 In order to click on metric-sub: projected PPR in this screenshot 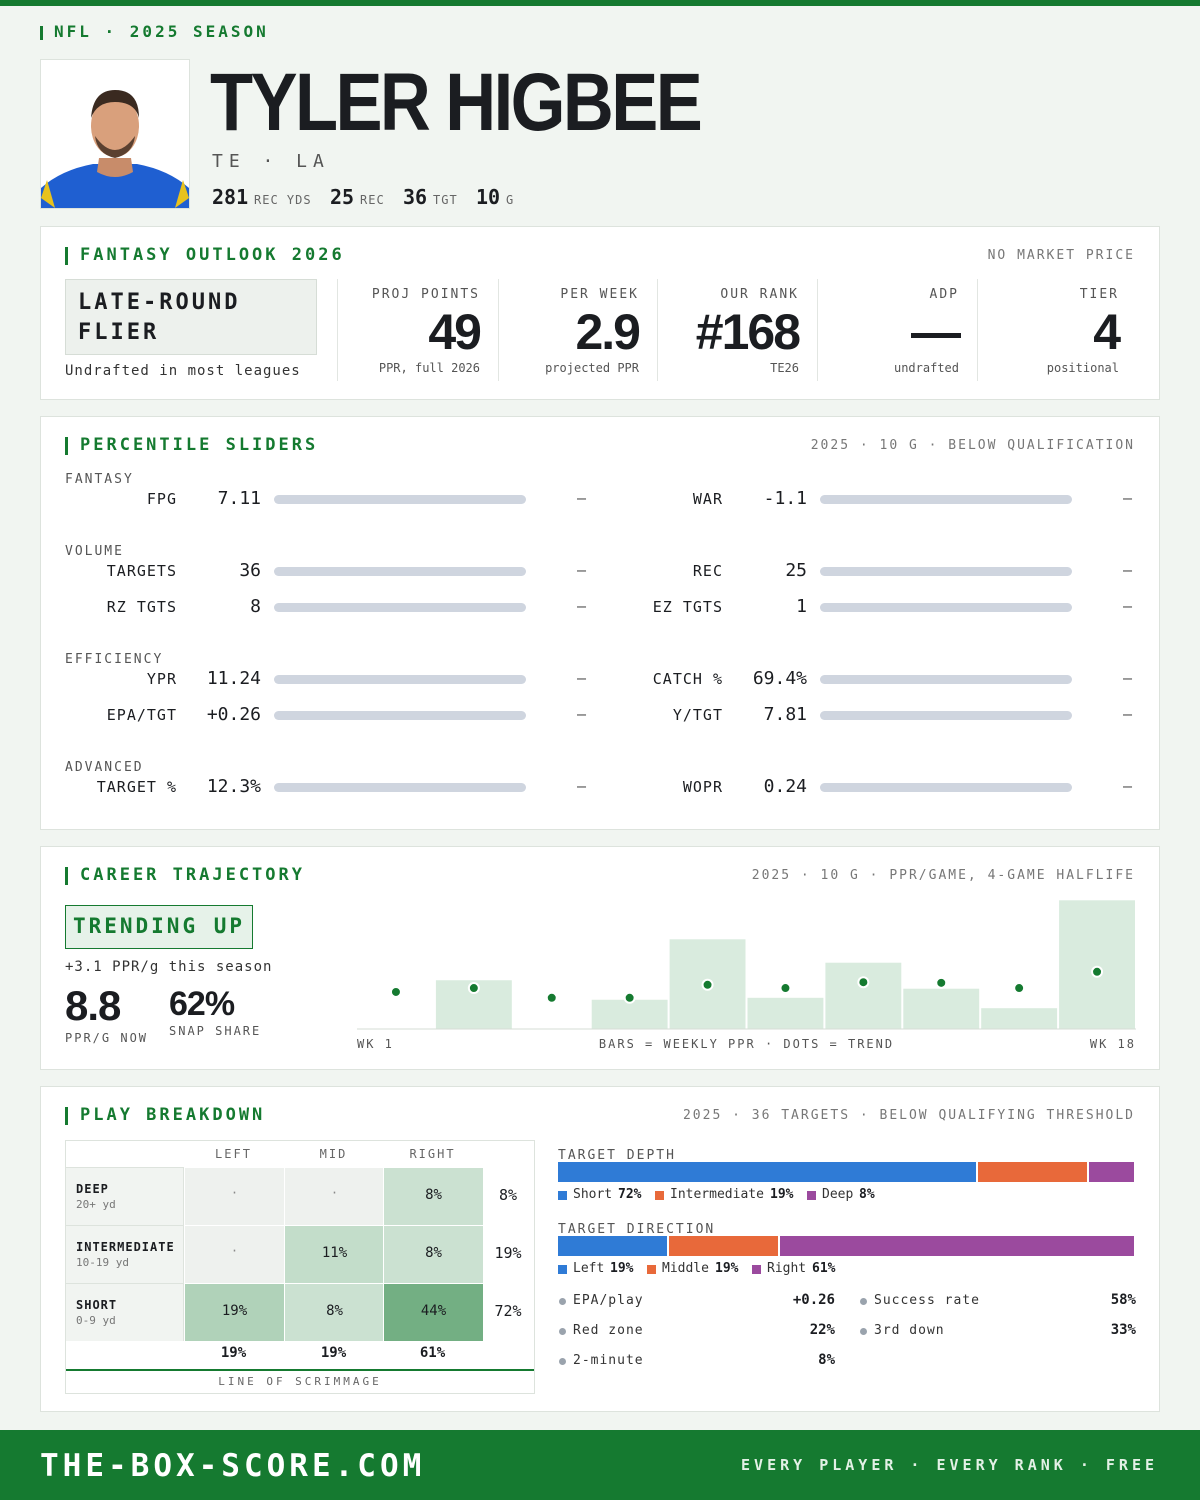, I will do `click(592, 368)`.